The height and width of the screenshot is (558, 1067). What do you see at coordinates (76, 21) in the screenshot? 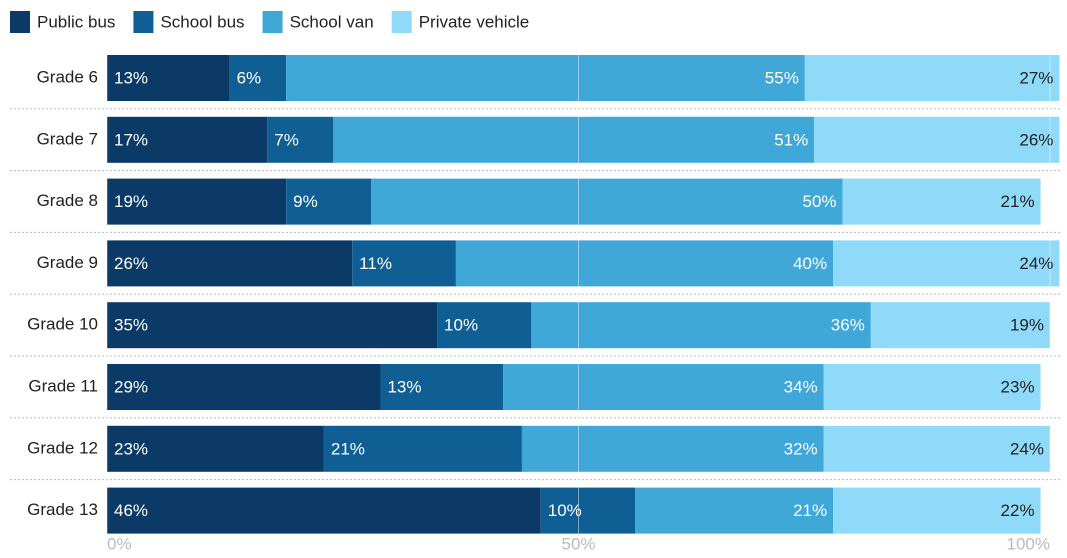
I see `legend-label: Public bus` at bounding box center [76, 21].